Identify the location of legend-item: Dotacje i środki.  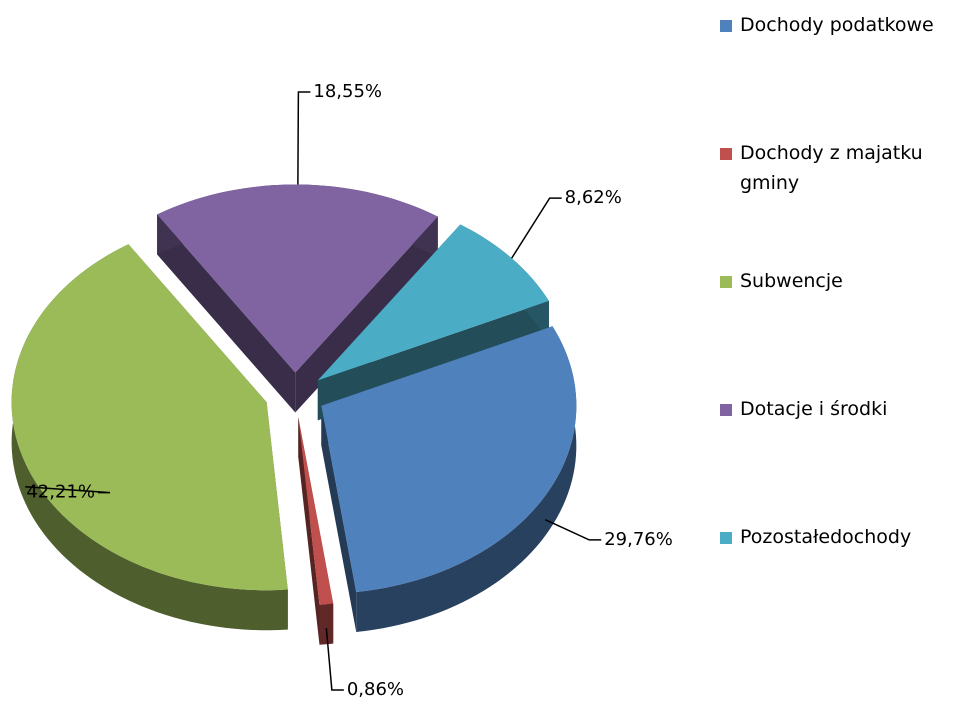
(840, 458).